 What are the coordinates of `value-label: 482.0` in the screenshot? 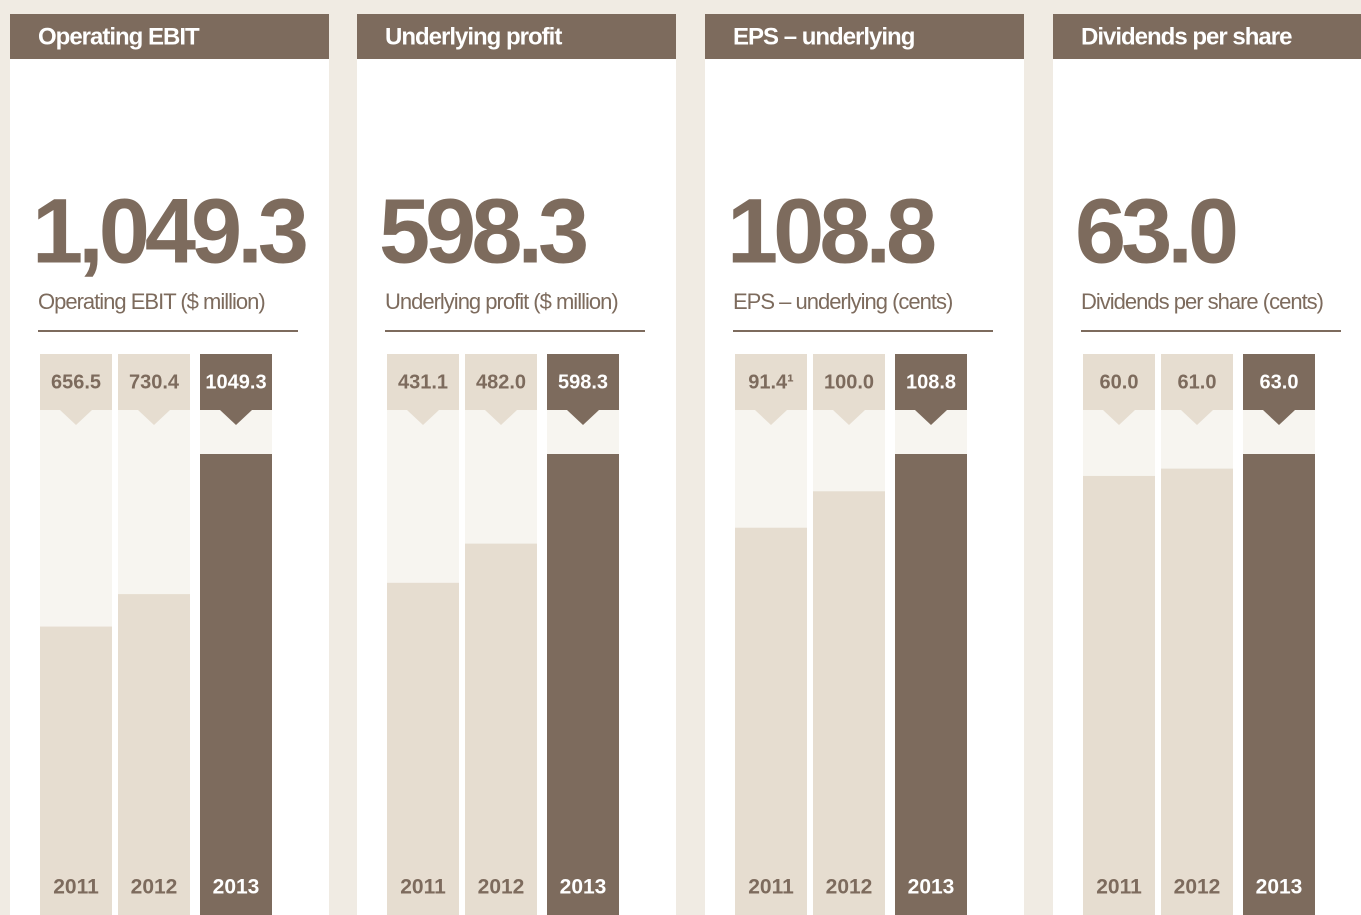 It's located at (501, 382).